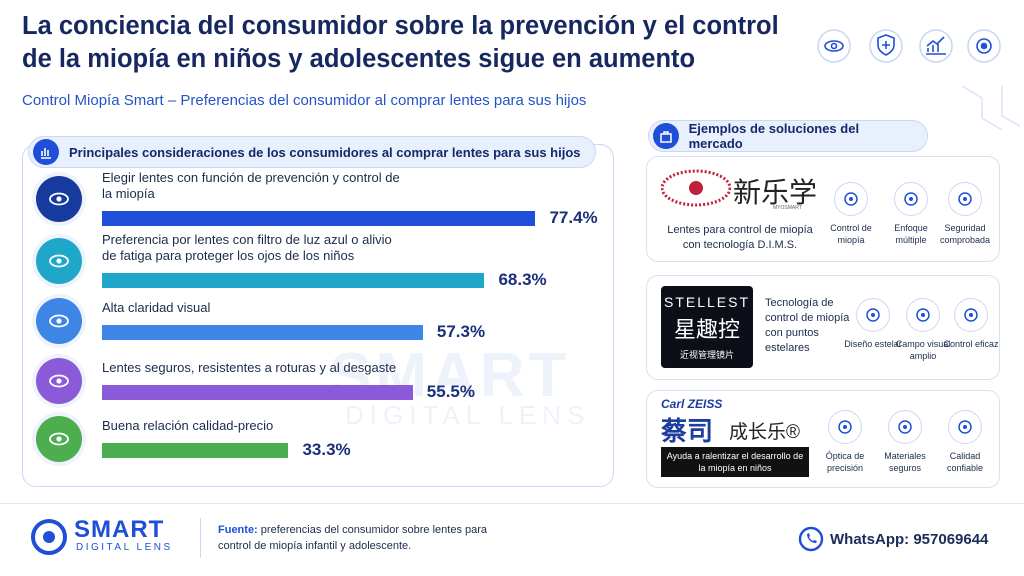 This screenshot has height=576, width=1024. What do you see at coordinates (965, 214) in the screenshot?
I see `feature: Seguridad comprobada` at bounding box center [965, 214].